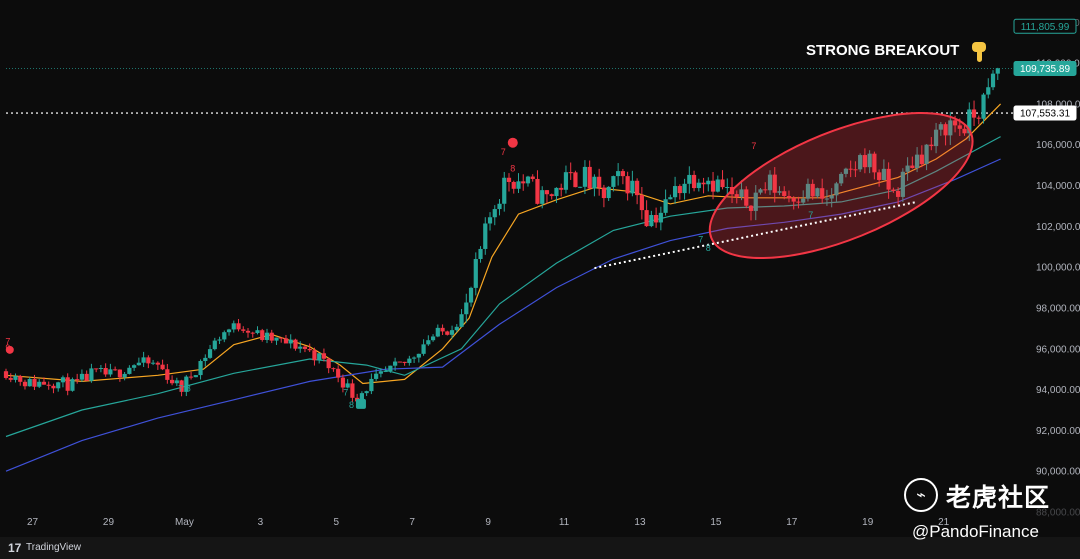 This screenshot has width=1080, height=559. What do you see at coordinates (1058, 431) in the screenshot?
I see `y-tick-label: 92,000.00` at bounding box center [1058, 431].